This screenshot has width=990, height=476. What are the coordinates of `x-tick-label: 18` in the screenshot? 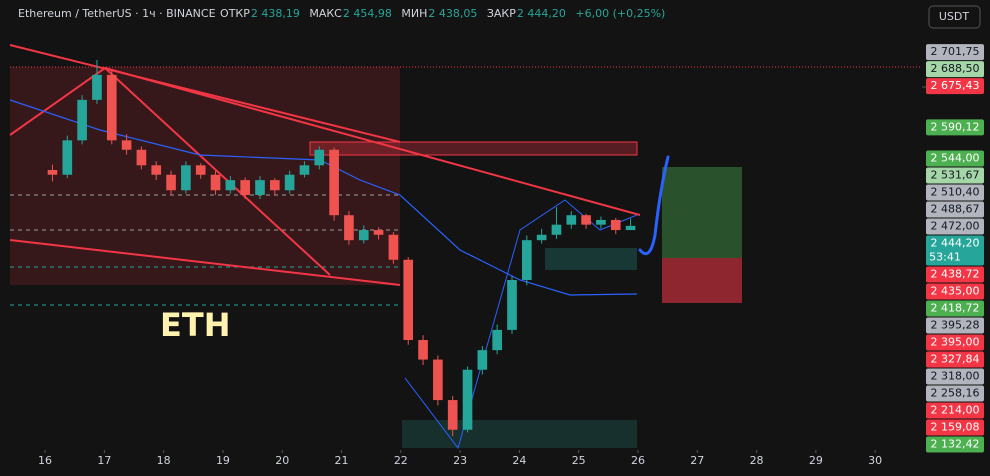 It's located at (164, 460).